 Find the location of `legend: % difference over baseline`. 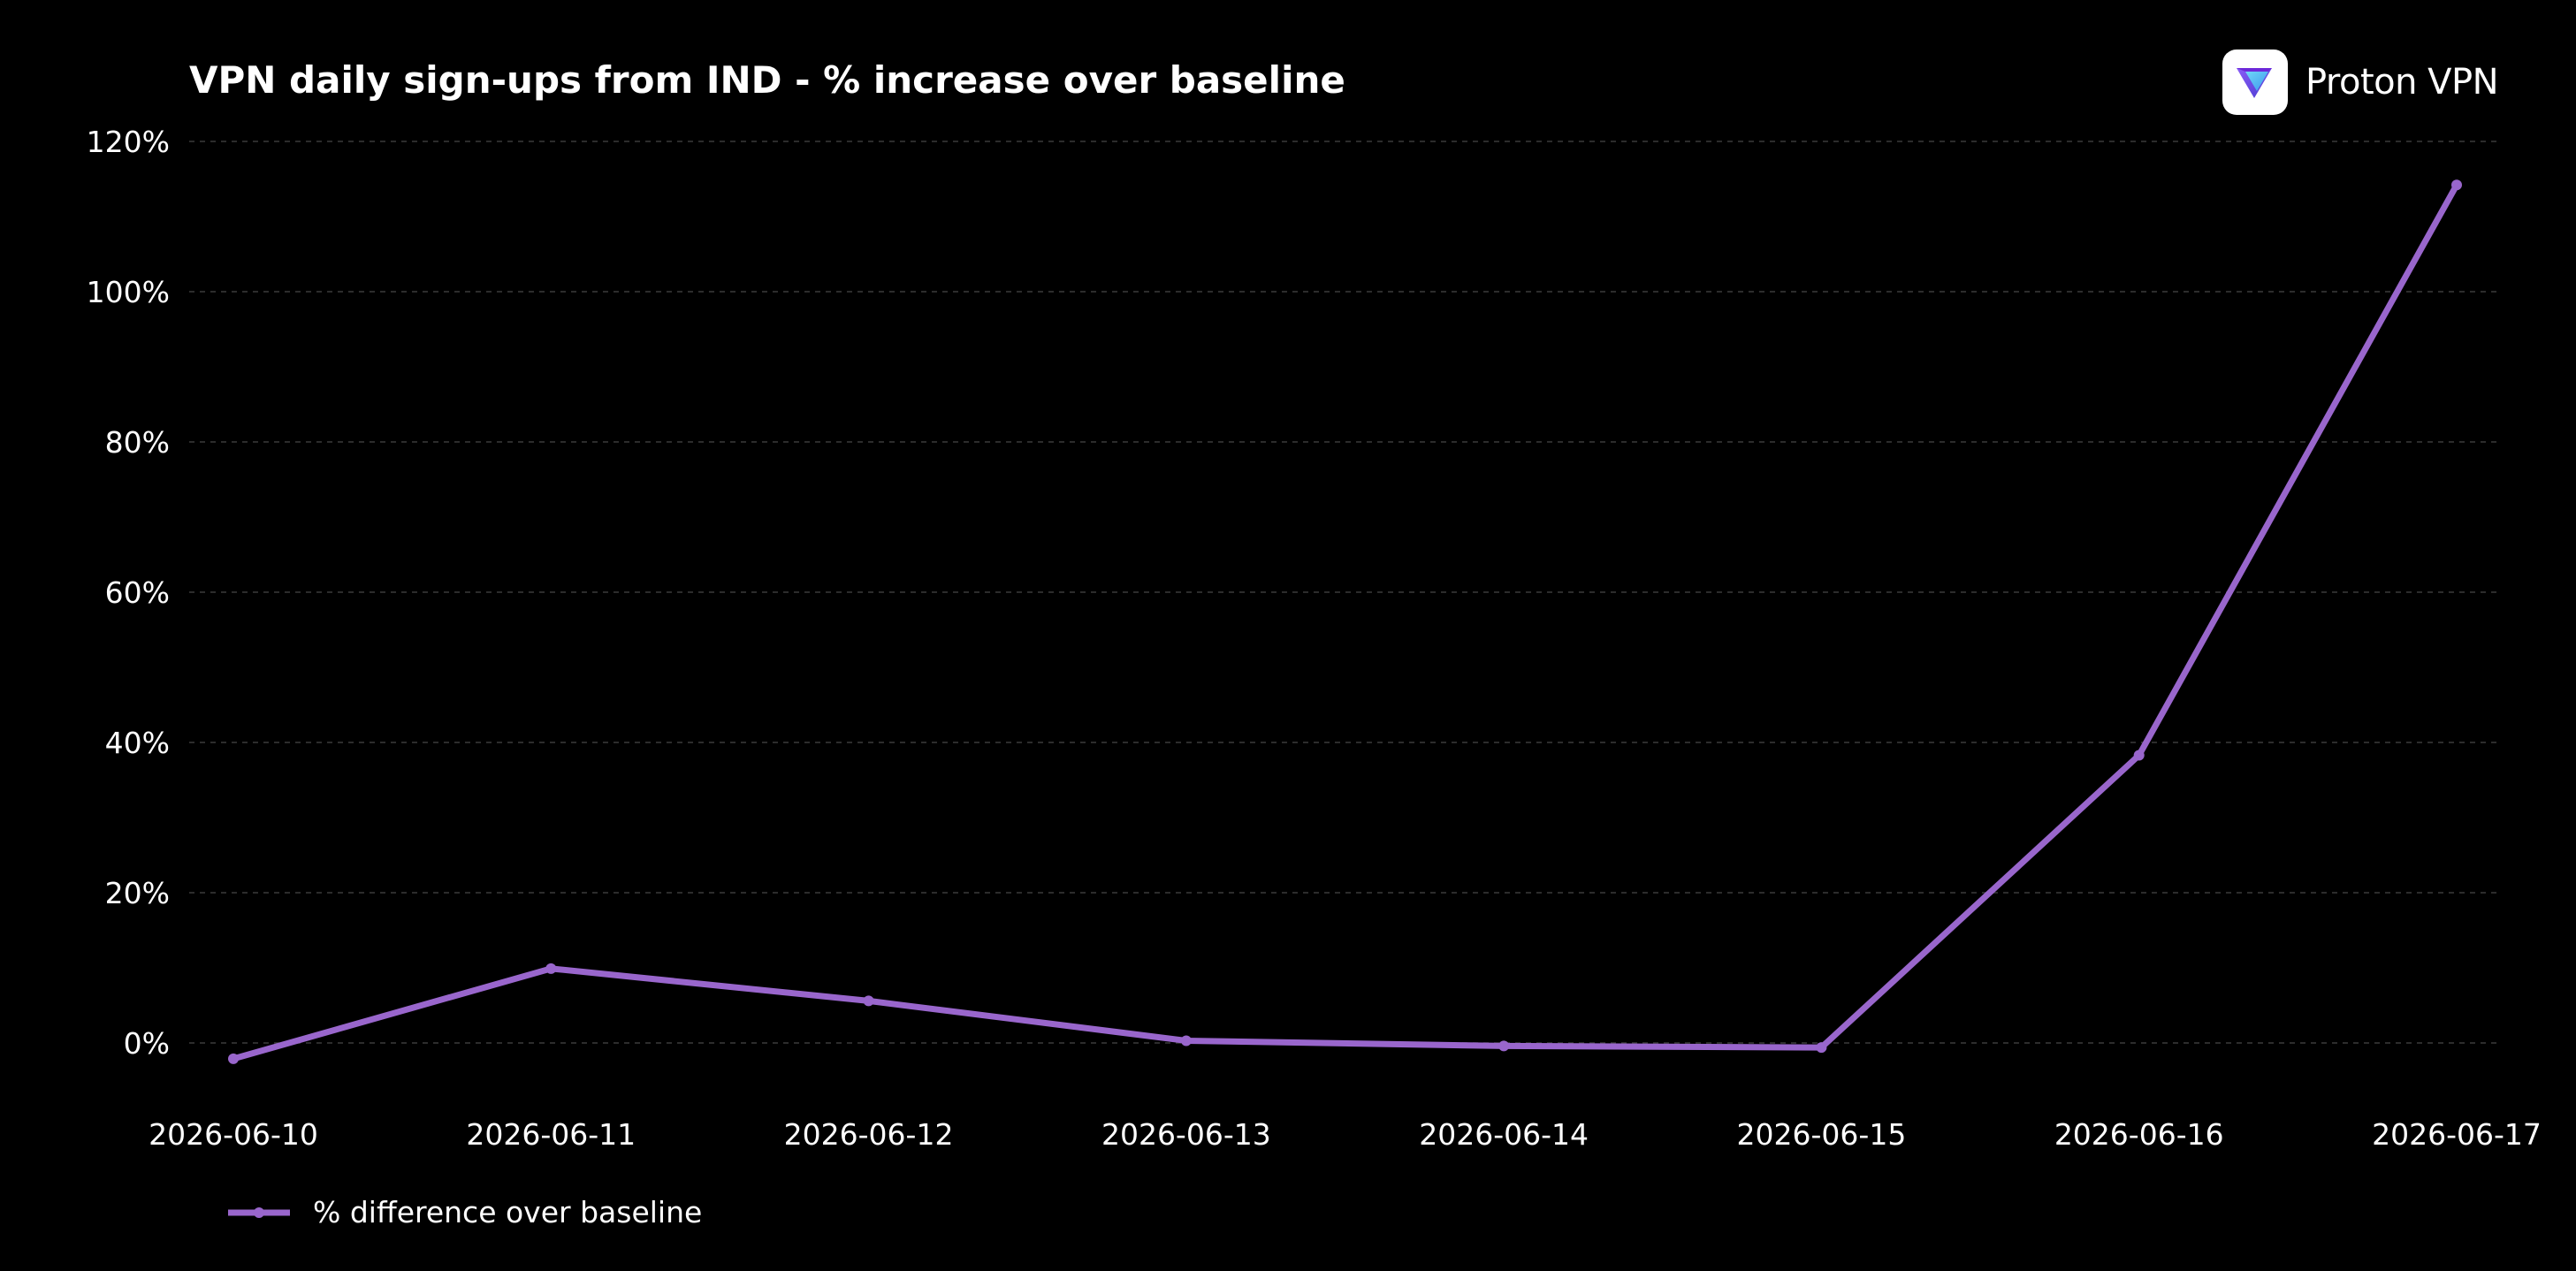

legend: % difference over baseline is located at coordinates (465, 1212).